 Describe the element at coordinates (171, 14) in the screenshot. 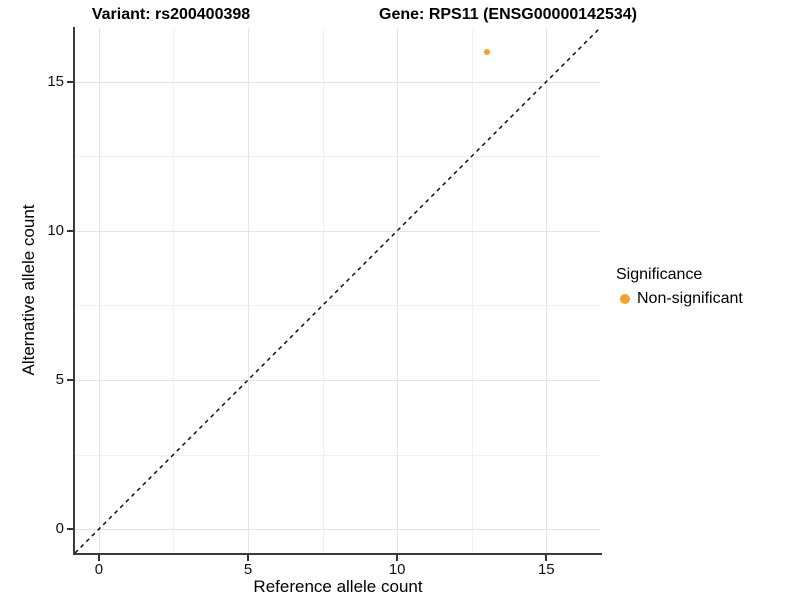

I see `plot-title-variant: Variant: rs200400398` at that location.